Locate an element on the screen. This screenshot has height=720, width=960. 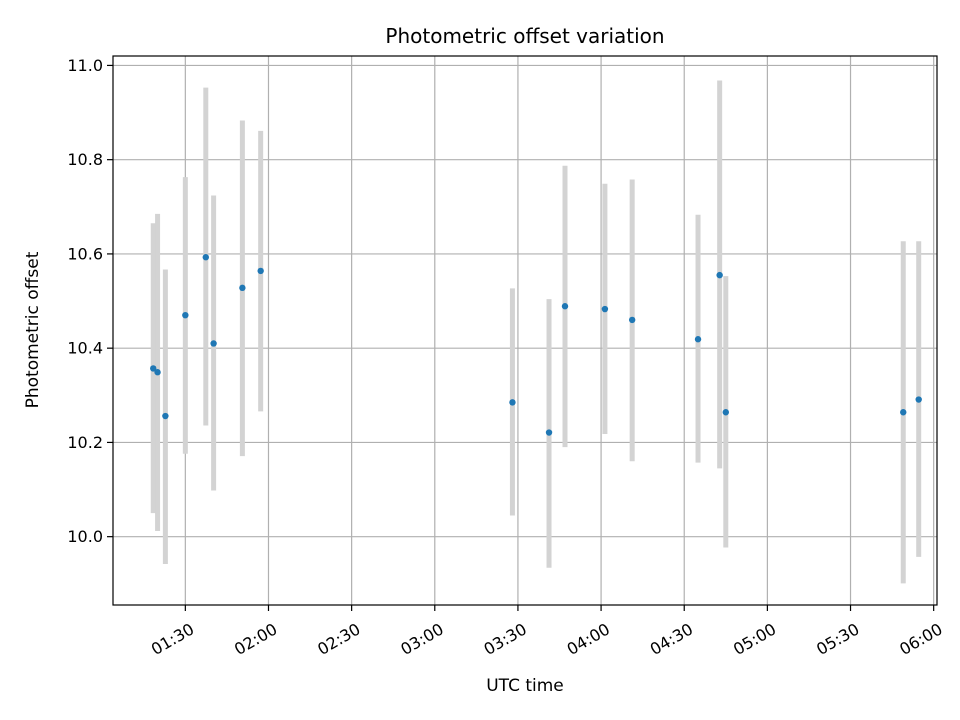
x-tick-label: 02:30 is located at coordinates (338, 639).